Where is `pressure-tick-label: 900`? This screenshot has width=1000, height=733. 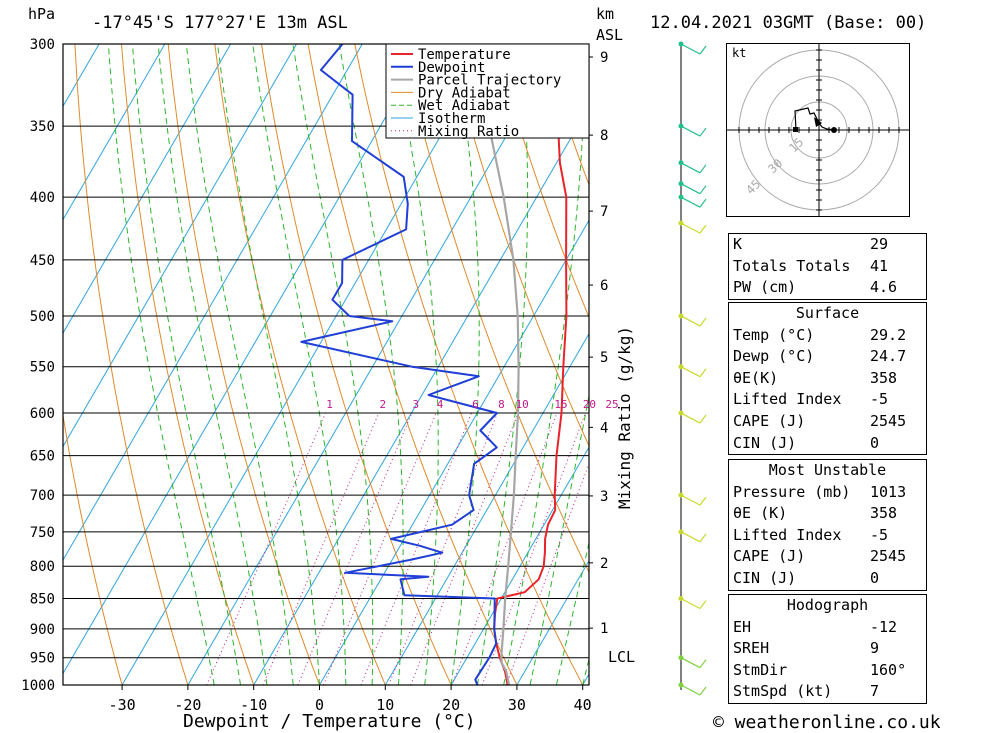 pressure-tick-label: 900 is located at coordinates (42, 630).